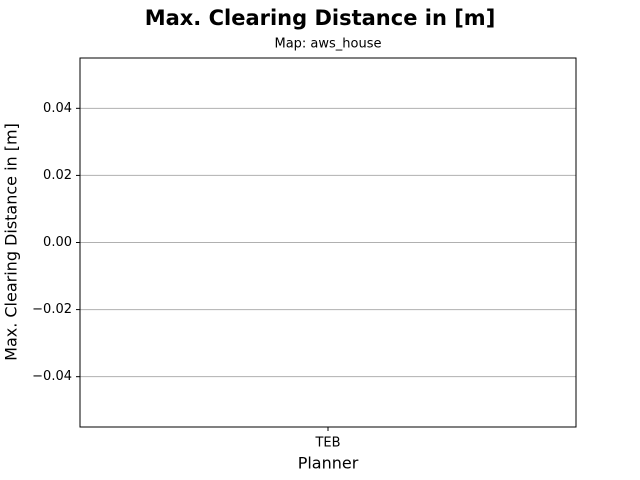 The height and width of the screenshot is (480, 640). I want to click on y-tick-label: −0.04, so click(52, 376).